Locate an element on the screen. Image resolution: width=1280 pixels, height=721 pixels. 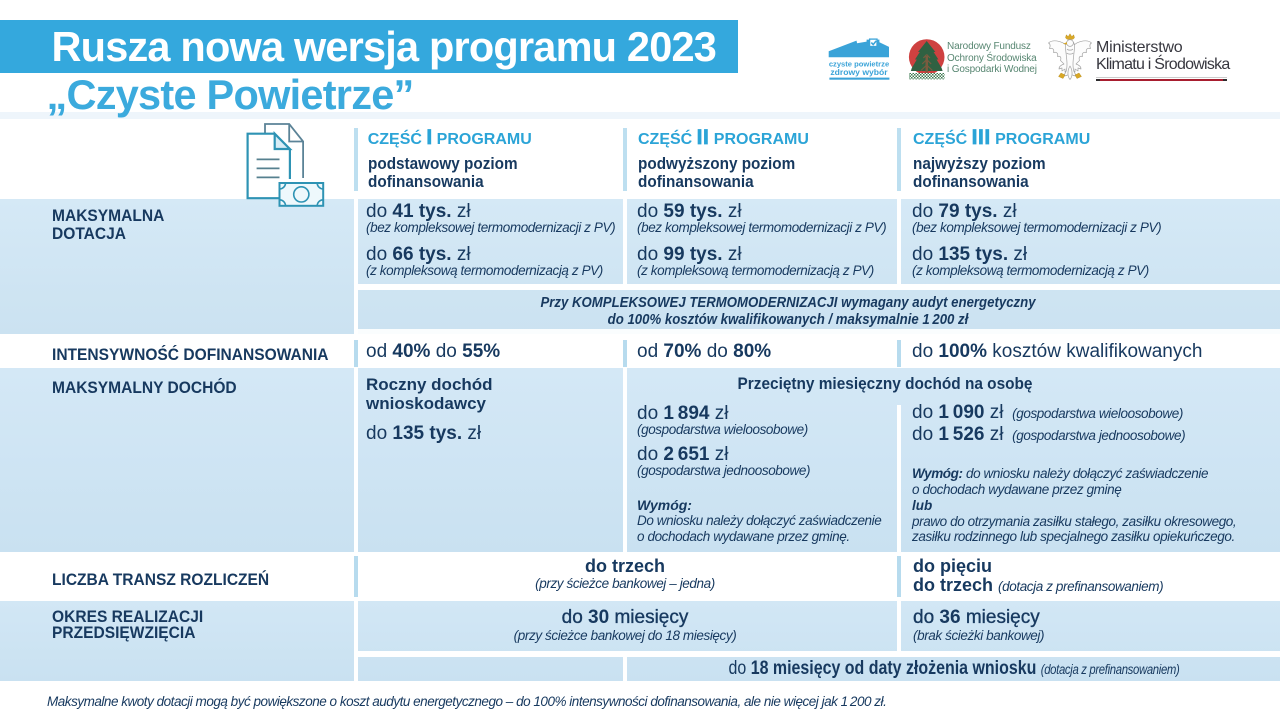
svg-text: czyste powietrze is located at coordinates (859, 63).